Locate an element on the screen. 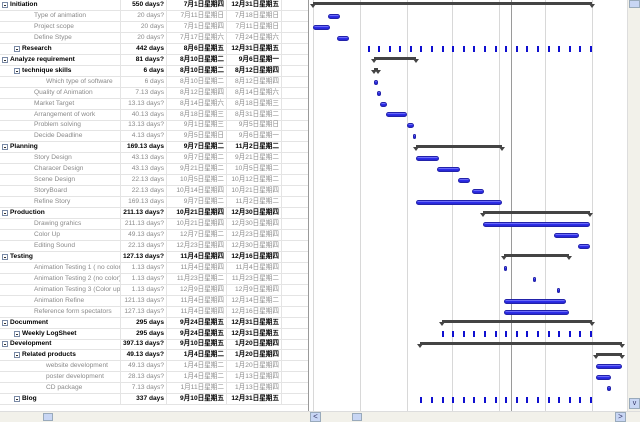  table-row: Weekly LogSheet 295 days 9月24日星期五 12月31日星期五 is located at coordinates (154, 334).